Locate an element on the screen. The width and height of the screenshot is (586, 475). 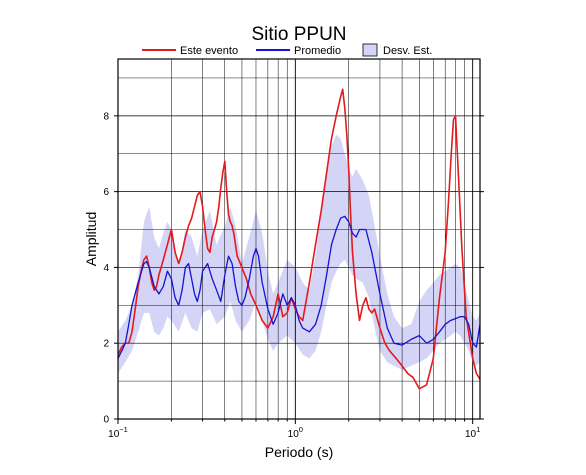
legend-swatch-desv-est is located at coordinates (370, 50).